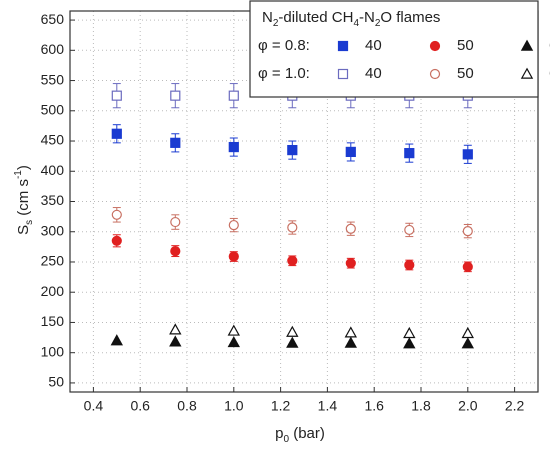 The image size is (550, 451). What do you see at coordinates (284, 73) in the screenshot?
I see `legend-row-label: φ = 1.0:` at bounding box center [284, 73].